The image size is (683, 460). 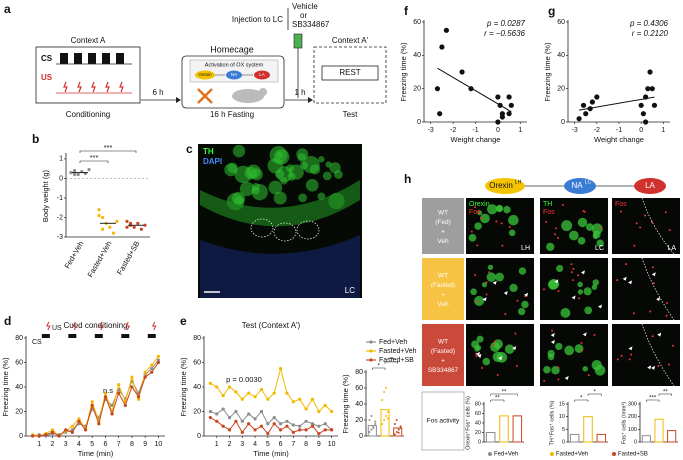 What do you see at coordinates (505, 186) in the screenshot?
I see `pathway-node` at bounding box center [505, 186].